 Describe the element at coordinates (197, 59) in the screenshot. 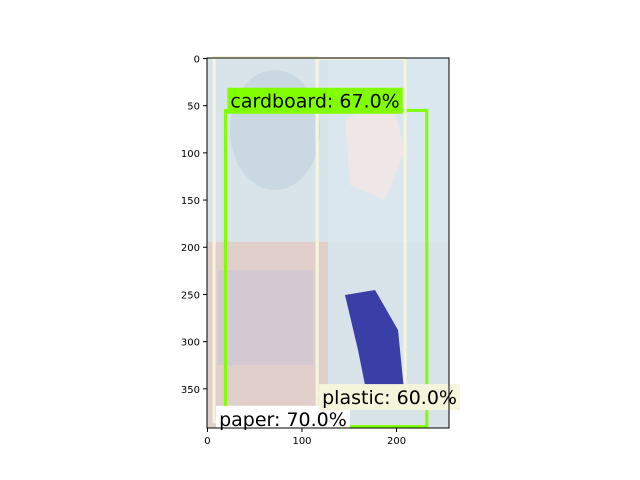

I see `y-tick-label: 0` at that location.